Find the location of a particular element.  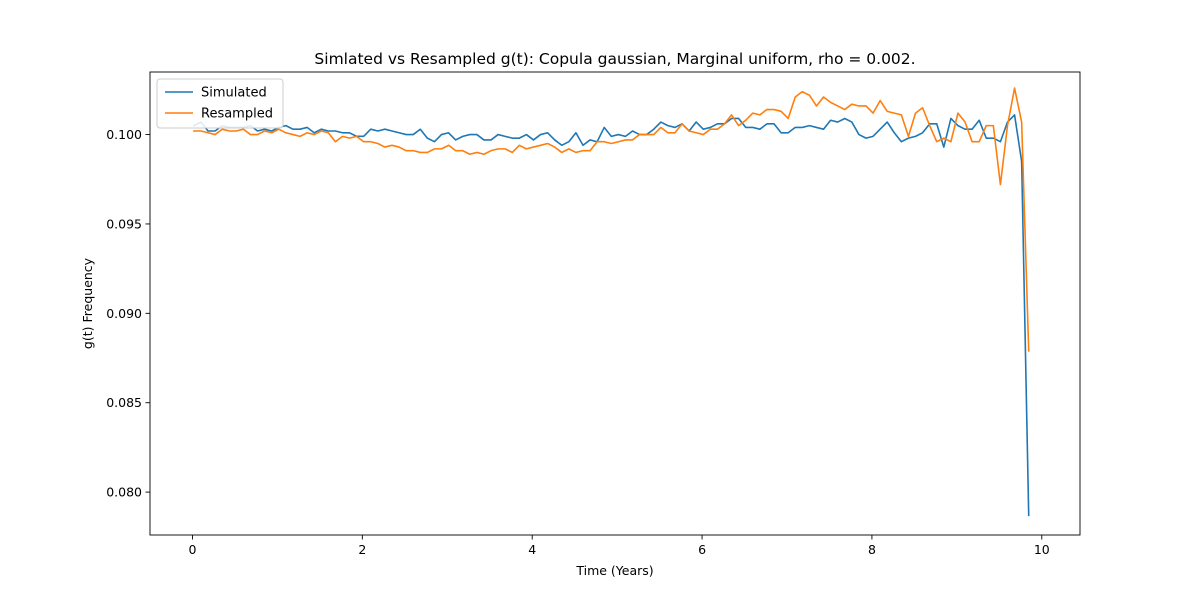

legend: Simulated Resampled is located at coordinates (220, 103).